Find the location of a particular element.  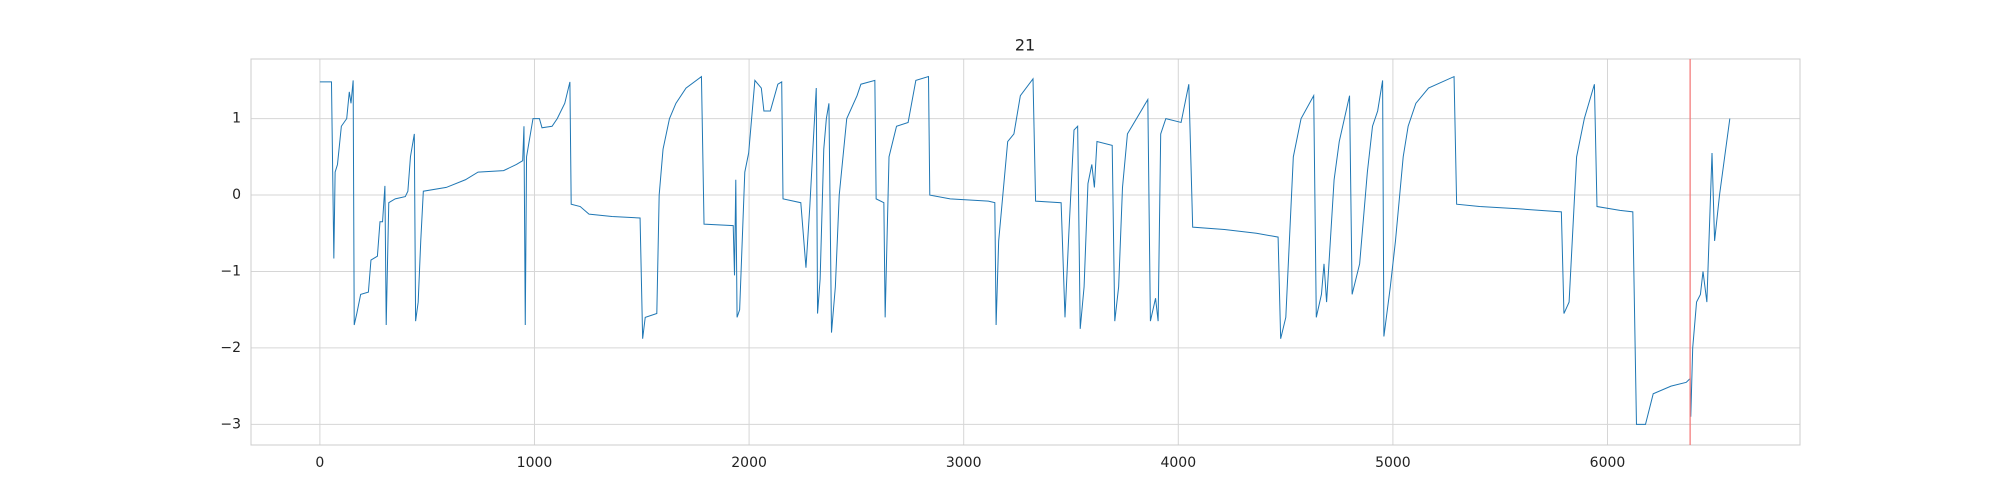

y-tick-label: −1 is located at coordinates (230, 271).